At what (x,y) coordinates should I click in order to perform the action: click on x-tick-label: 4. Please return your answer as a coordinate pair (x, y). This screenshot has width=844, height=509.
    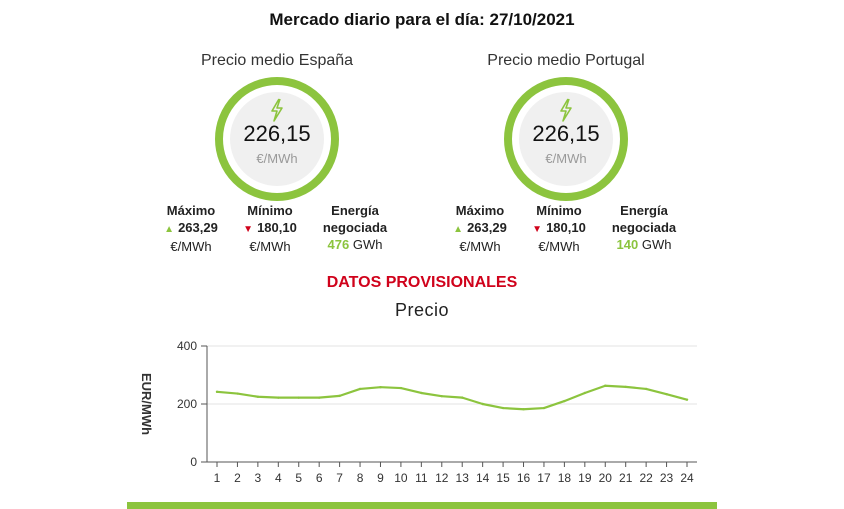
    Looking at the image, I should click on (278, 478).